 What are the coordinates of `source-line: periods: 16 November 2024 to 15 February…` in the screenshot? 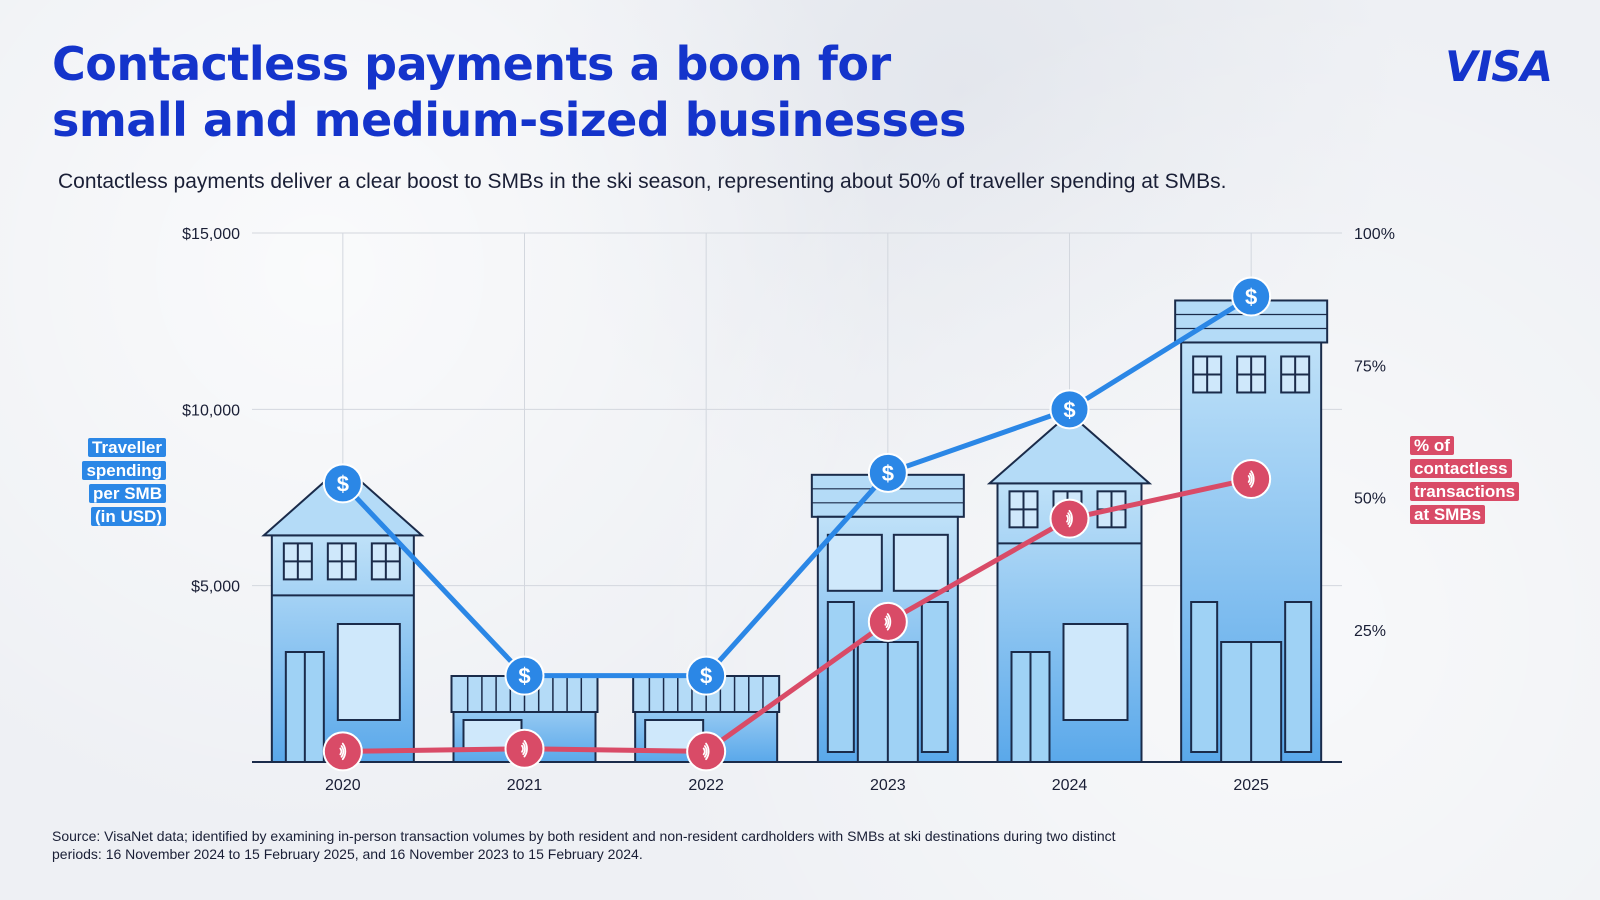 It's located at (347, 854).